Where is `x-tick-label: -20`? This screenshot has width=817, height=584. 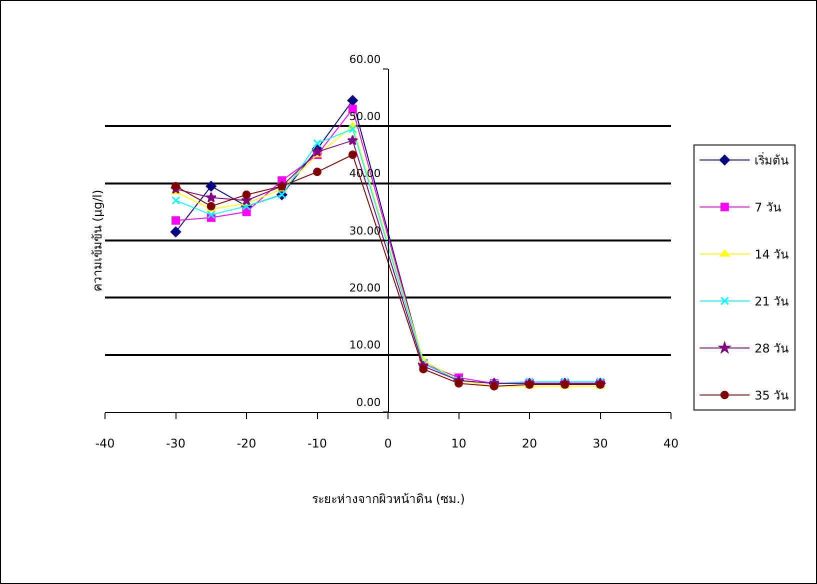
x-tick-label: -20 is located at coordinates (246, 443).